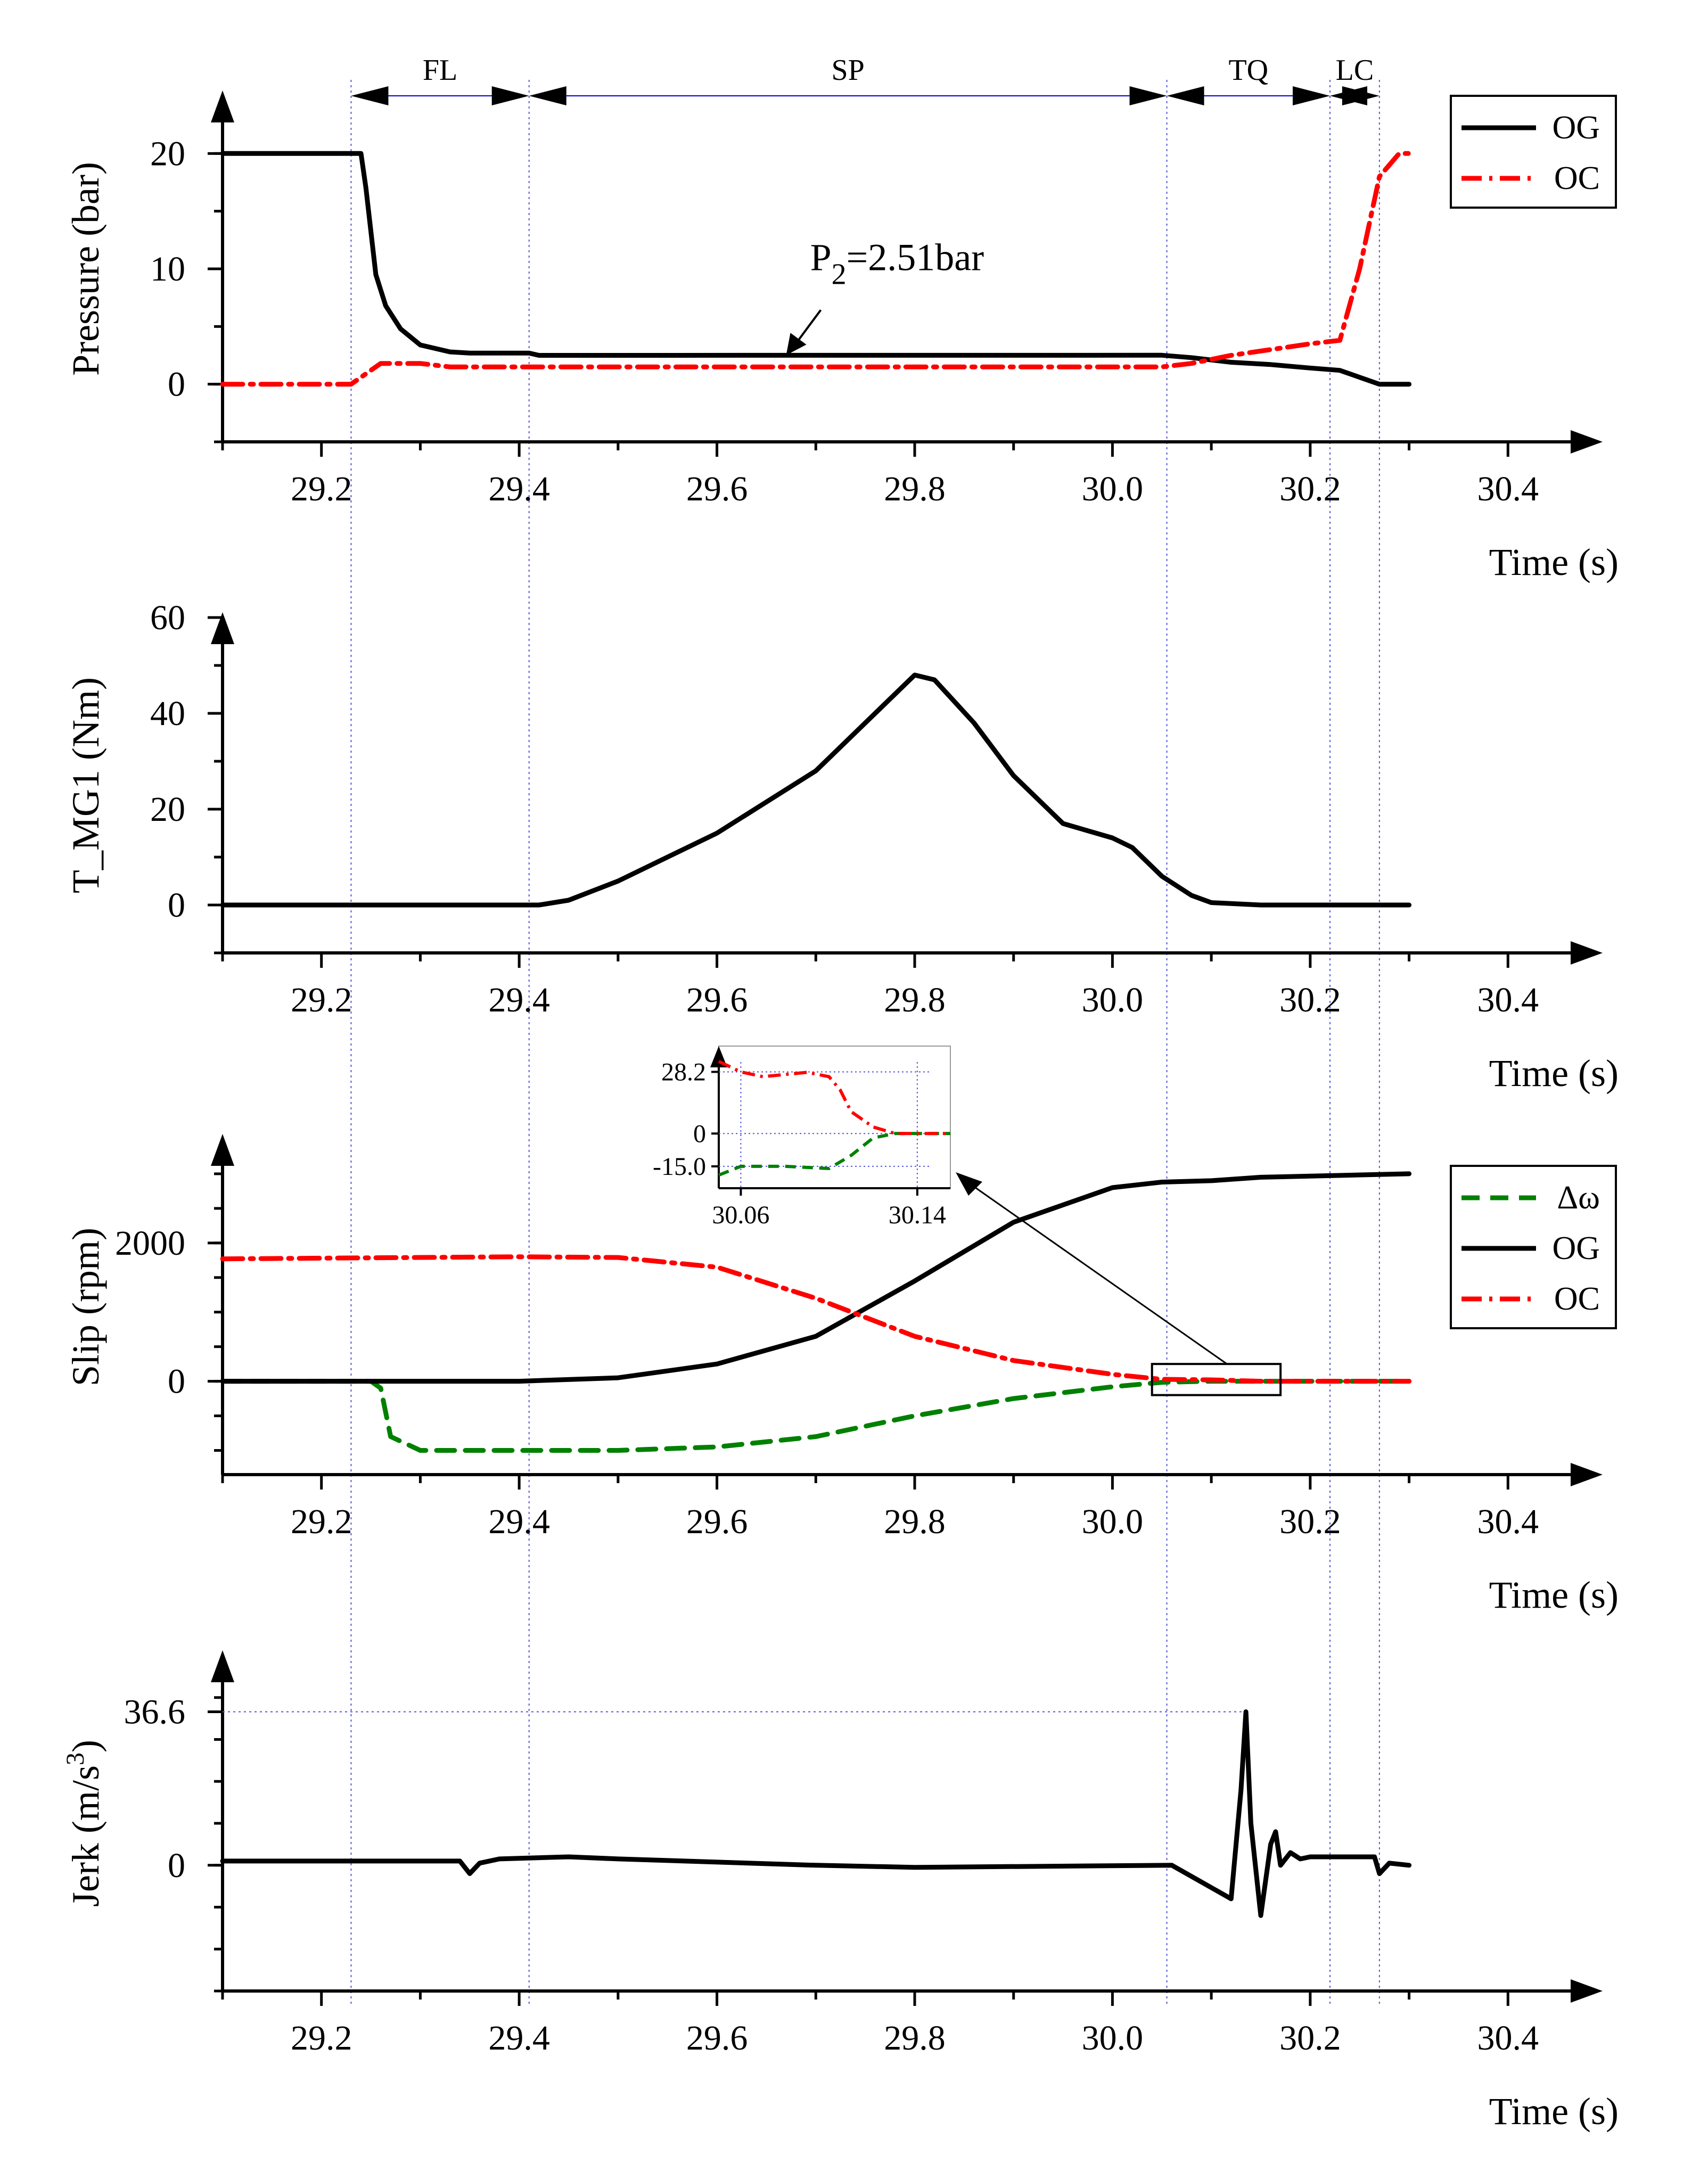  I want to click on y-tick-label: 40, so click(167, 713).